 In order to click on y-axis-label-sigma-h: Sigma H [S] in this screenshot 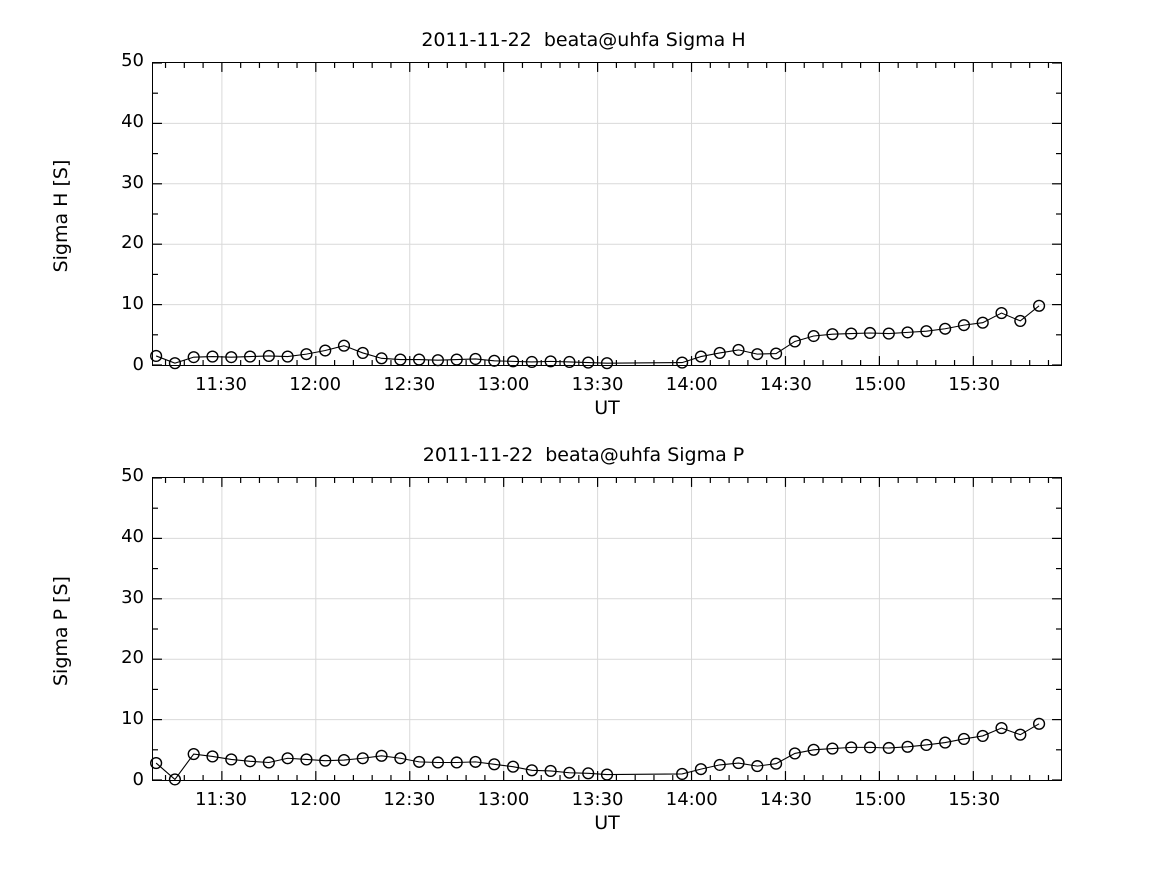, I will do `click(61, 216)`.